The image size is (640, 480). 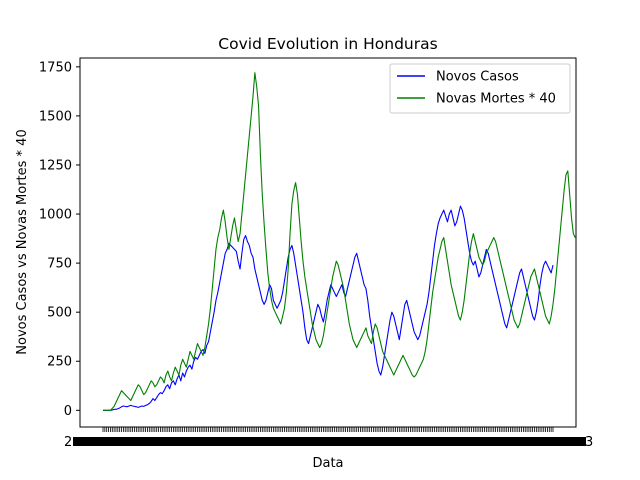 What do you see at coordinates (59, 264) in the screenshot?
I see `y-tick-label: 750` at bounding box center [59, 264].